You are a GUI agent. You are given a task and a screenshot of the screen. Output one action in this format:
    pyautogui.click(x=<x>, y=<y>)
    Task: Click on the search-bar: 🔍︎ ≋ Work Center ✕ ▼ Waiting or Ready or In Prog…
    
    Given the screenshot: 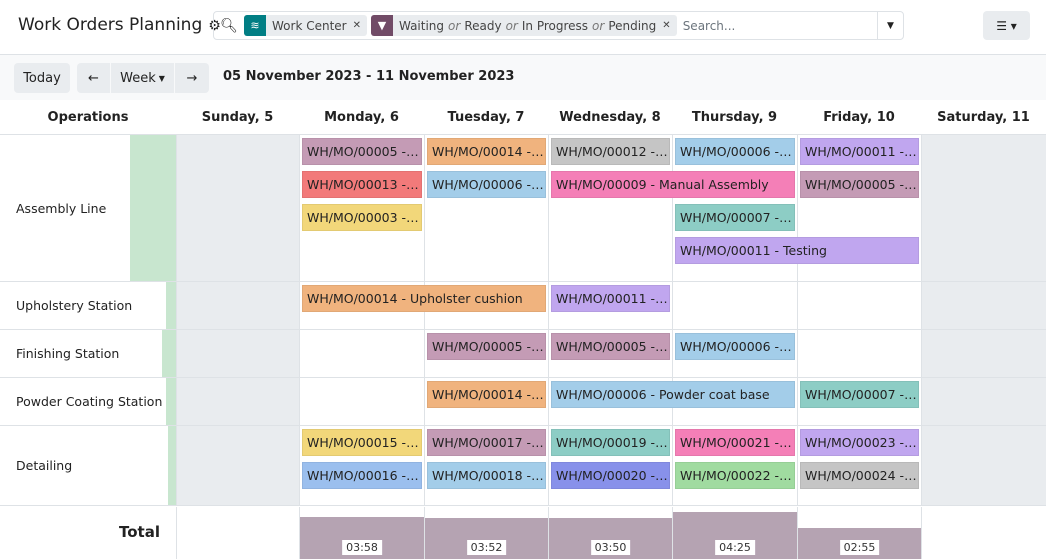 What is the action you would take?
    pyautogui.click(x=558, y=25)
    